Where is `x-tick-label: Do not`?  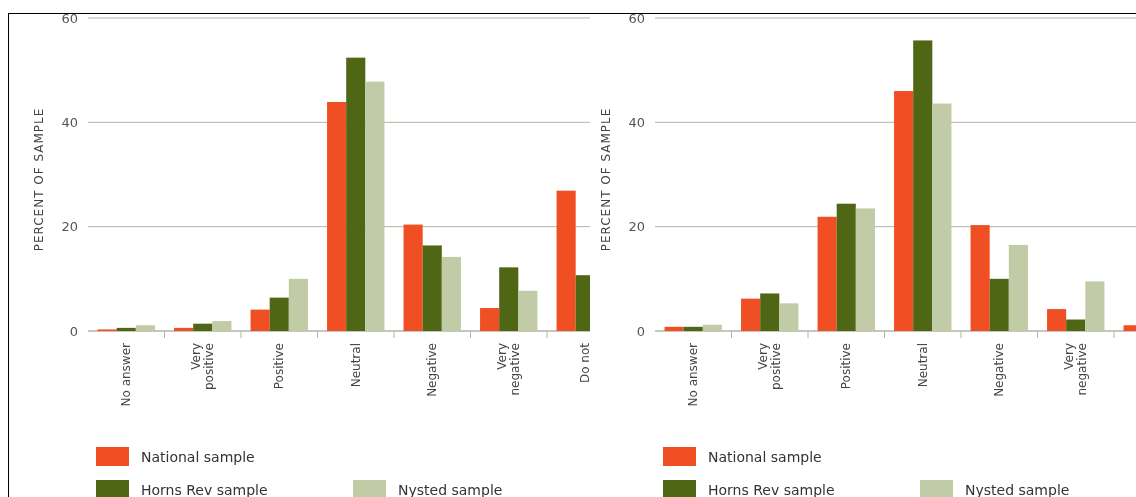 x-tick-label: Do not is located at coordinates (585, 363).